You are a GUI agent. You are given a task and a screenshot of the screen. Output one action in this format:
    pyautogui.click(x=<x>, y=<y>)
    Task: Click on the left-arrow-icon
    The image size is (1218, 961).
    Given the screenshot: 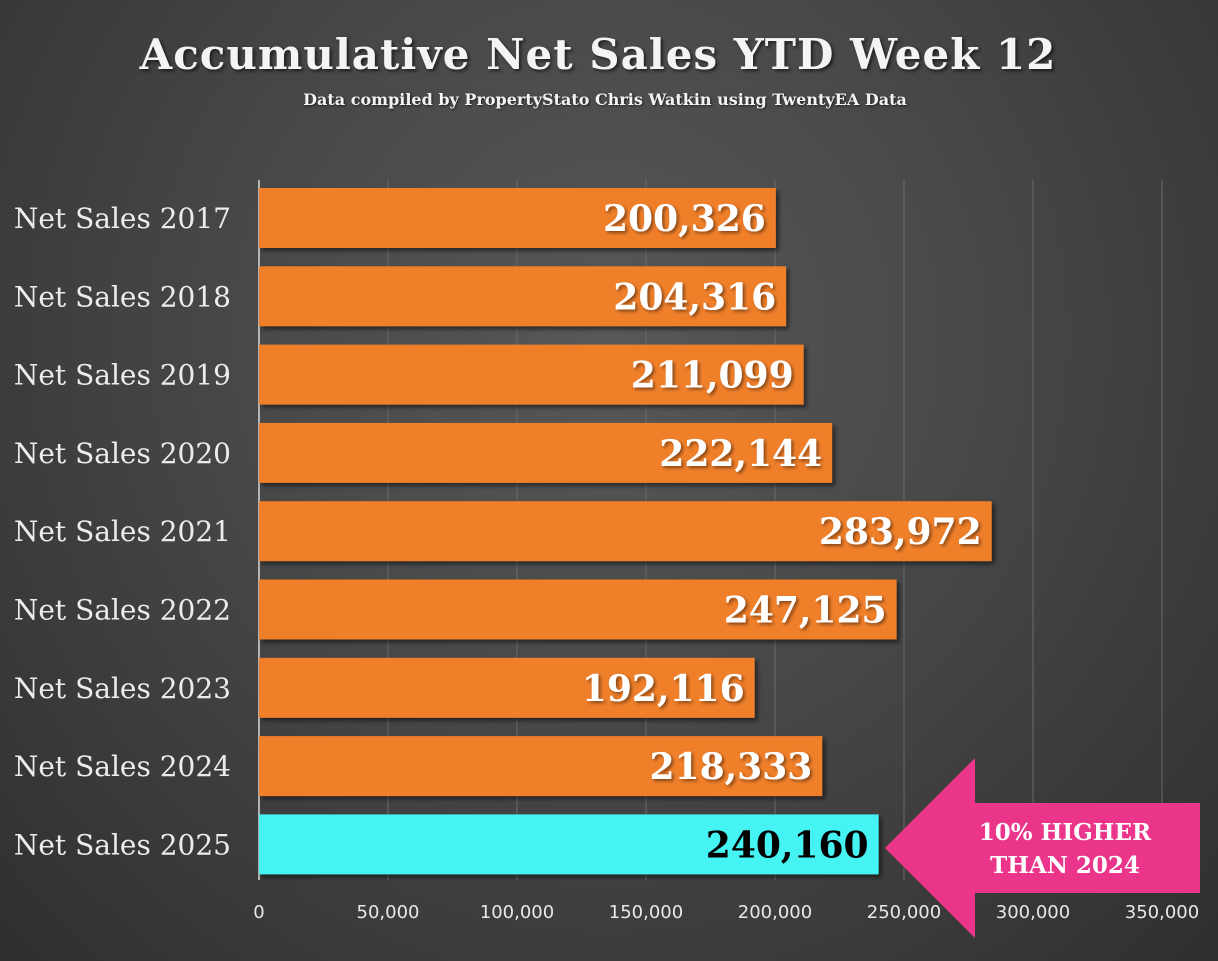 What is the action you would take?
    pyautogui.click(x=1042, y=848)
    